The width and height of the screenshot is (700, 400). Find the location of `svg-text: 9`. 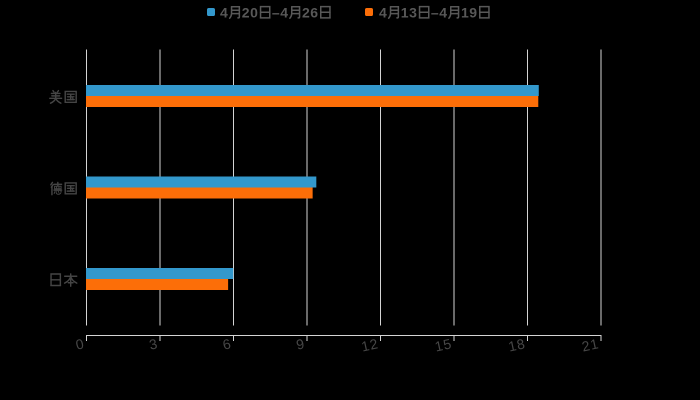

svg-text: 9 is located at coordinates (301, 343).